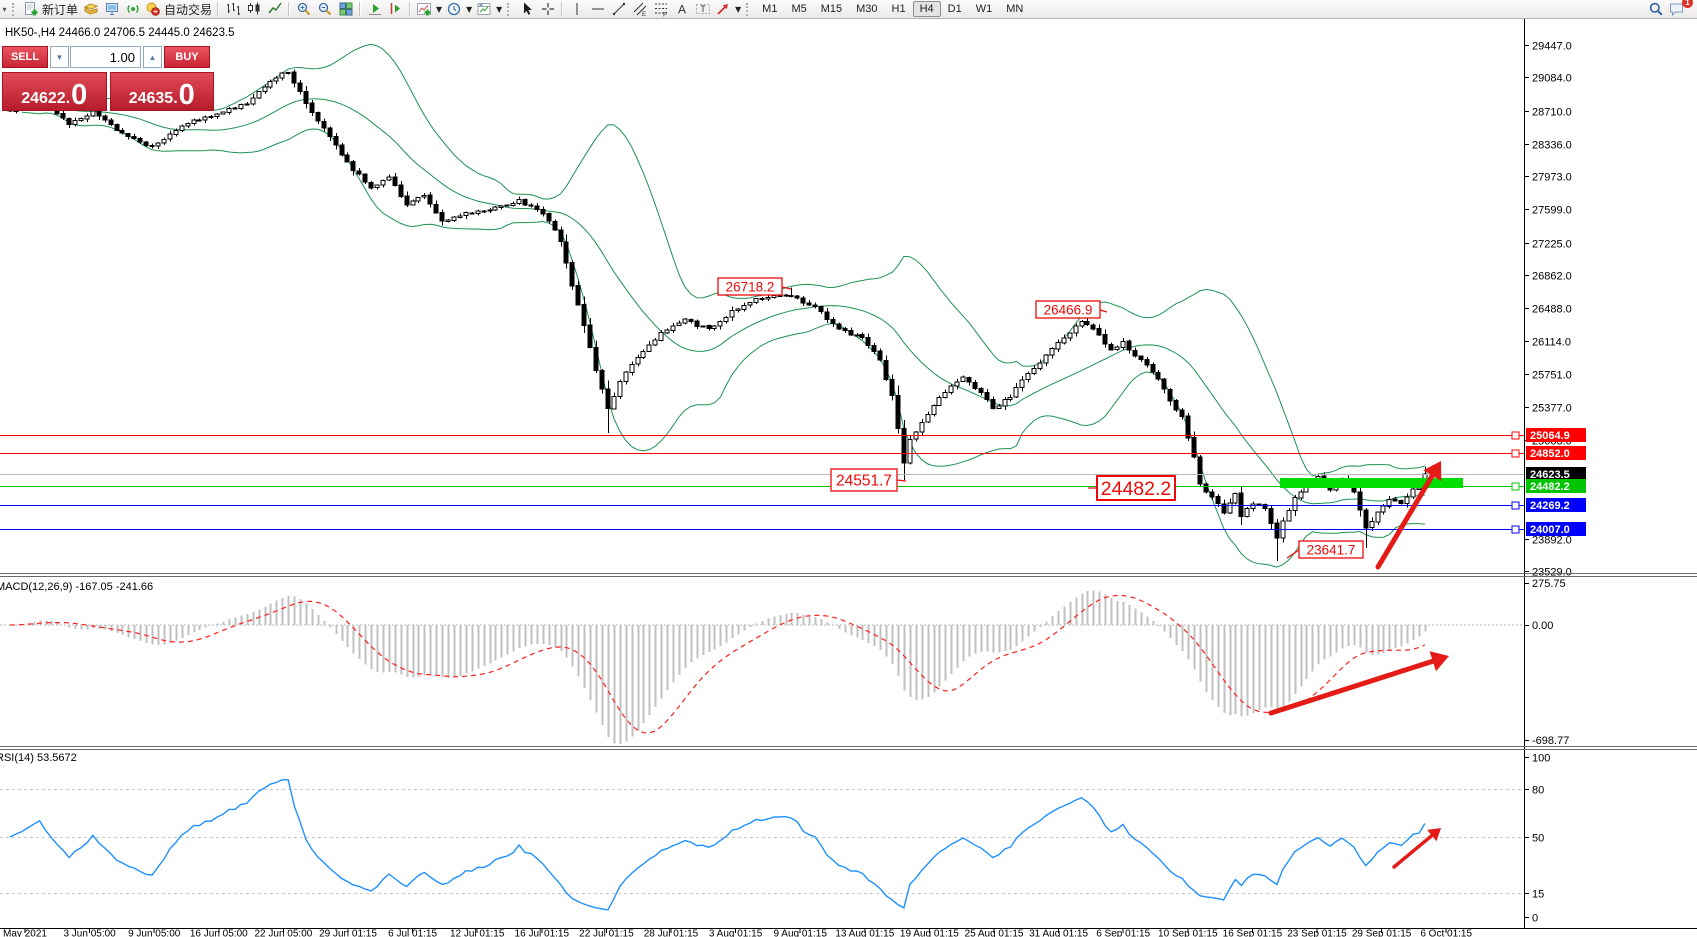 This screenshot has height=937, width=1697. Describe the element at coordinates (454, 9) in the screenshot. I see `clock-icon` at that location.